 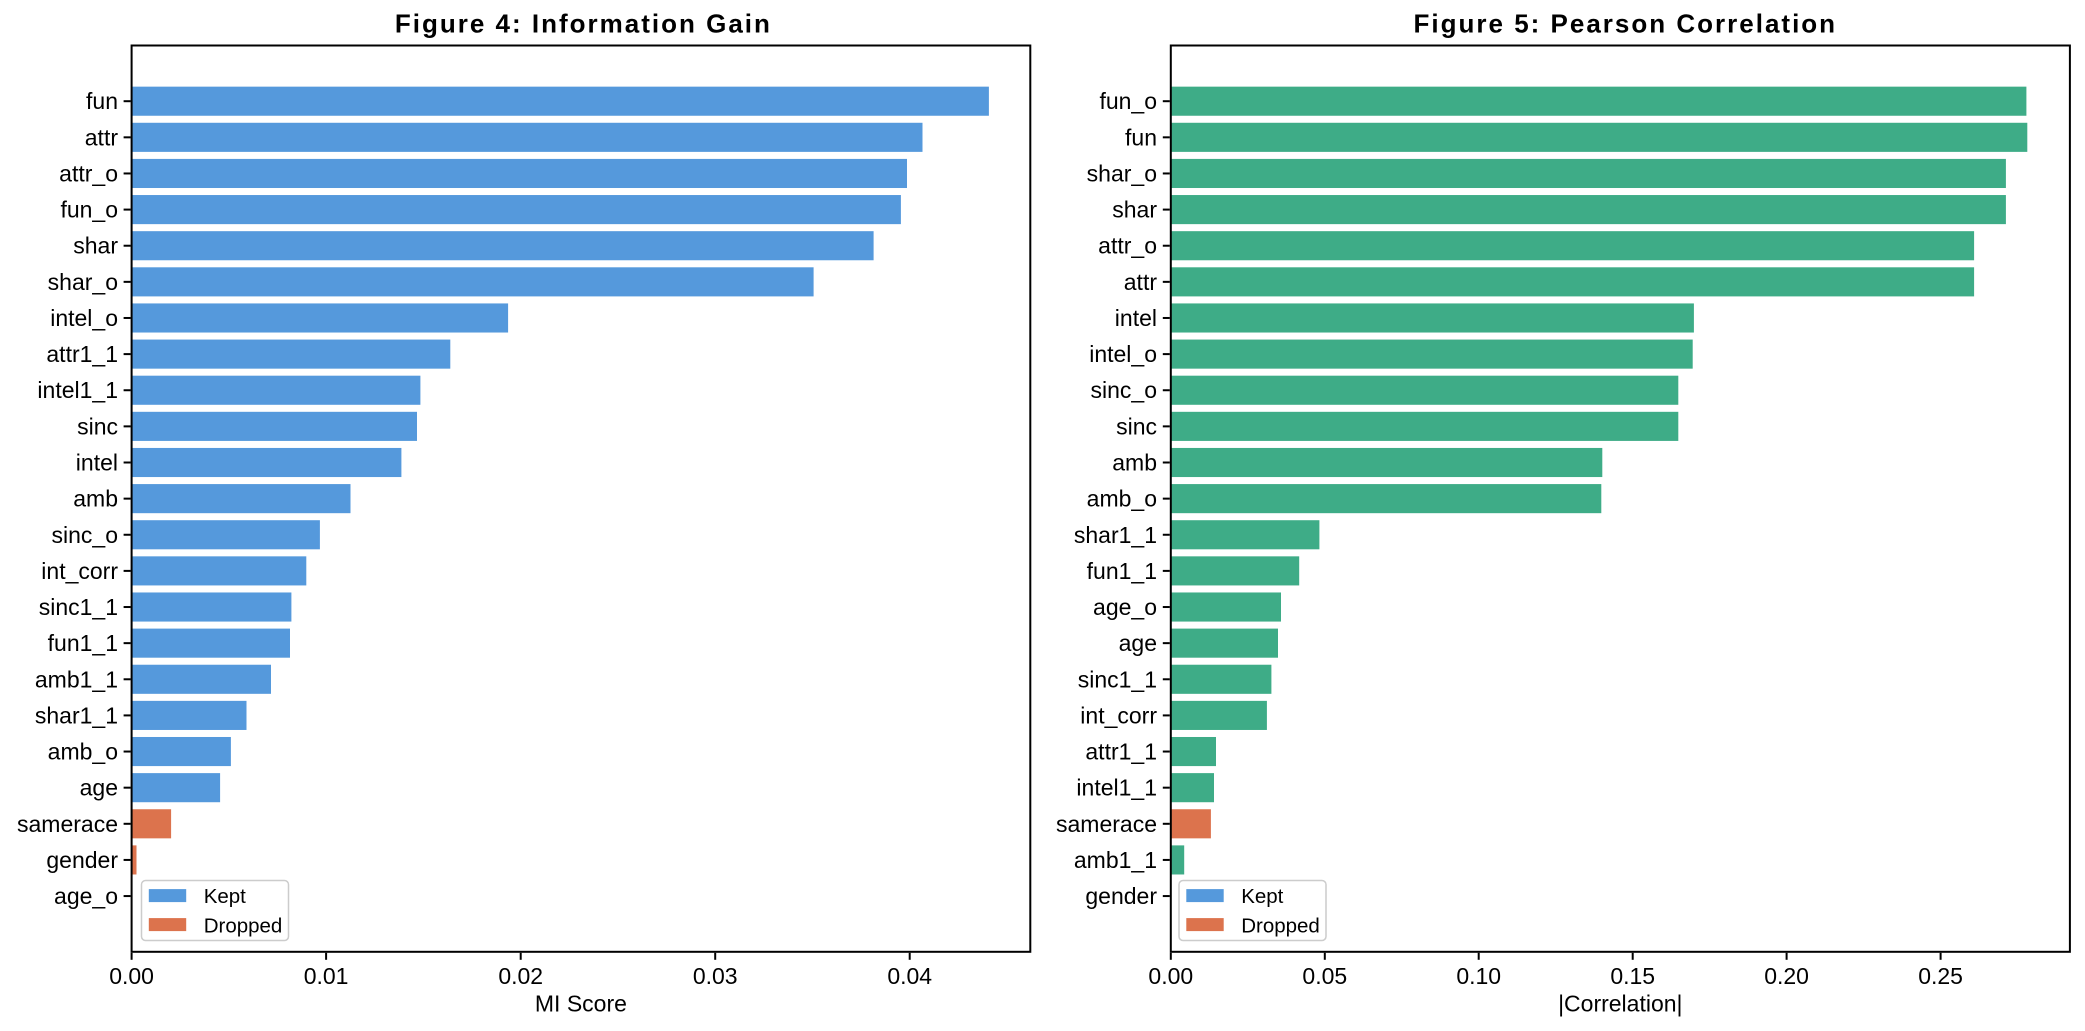 I want to click on svg-text: 0.01, so click(x=326, y=976).